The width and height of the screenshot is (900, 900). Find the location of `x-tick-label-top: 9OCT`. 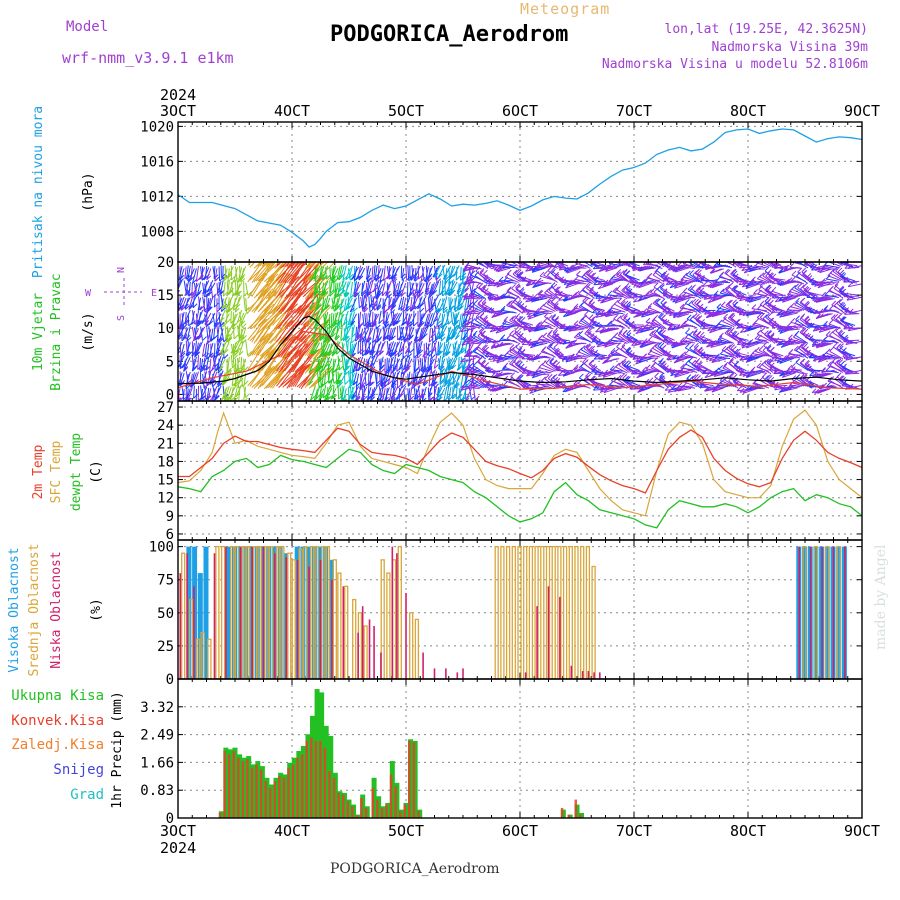

x-tick-label-top: 9OCT is located at coordinates (862, 111).